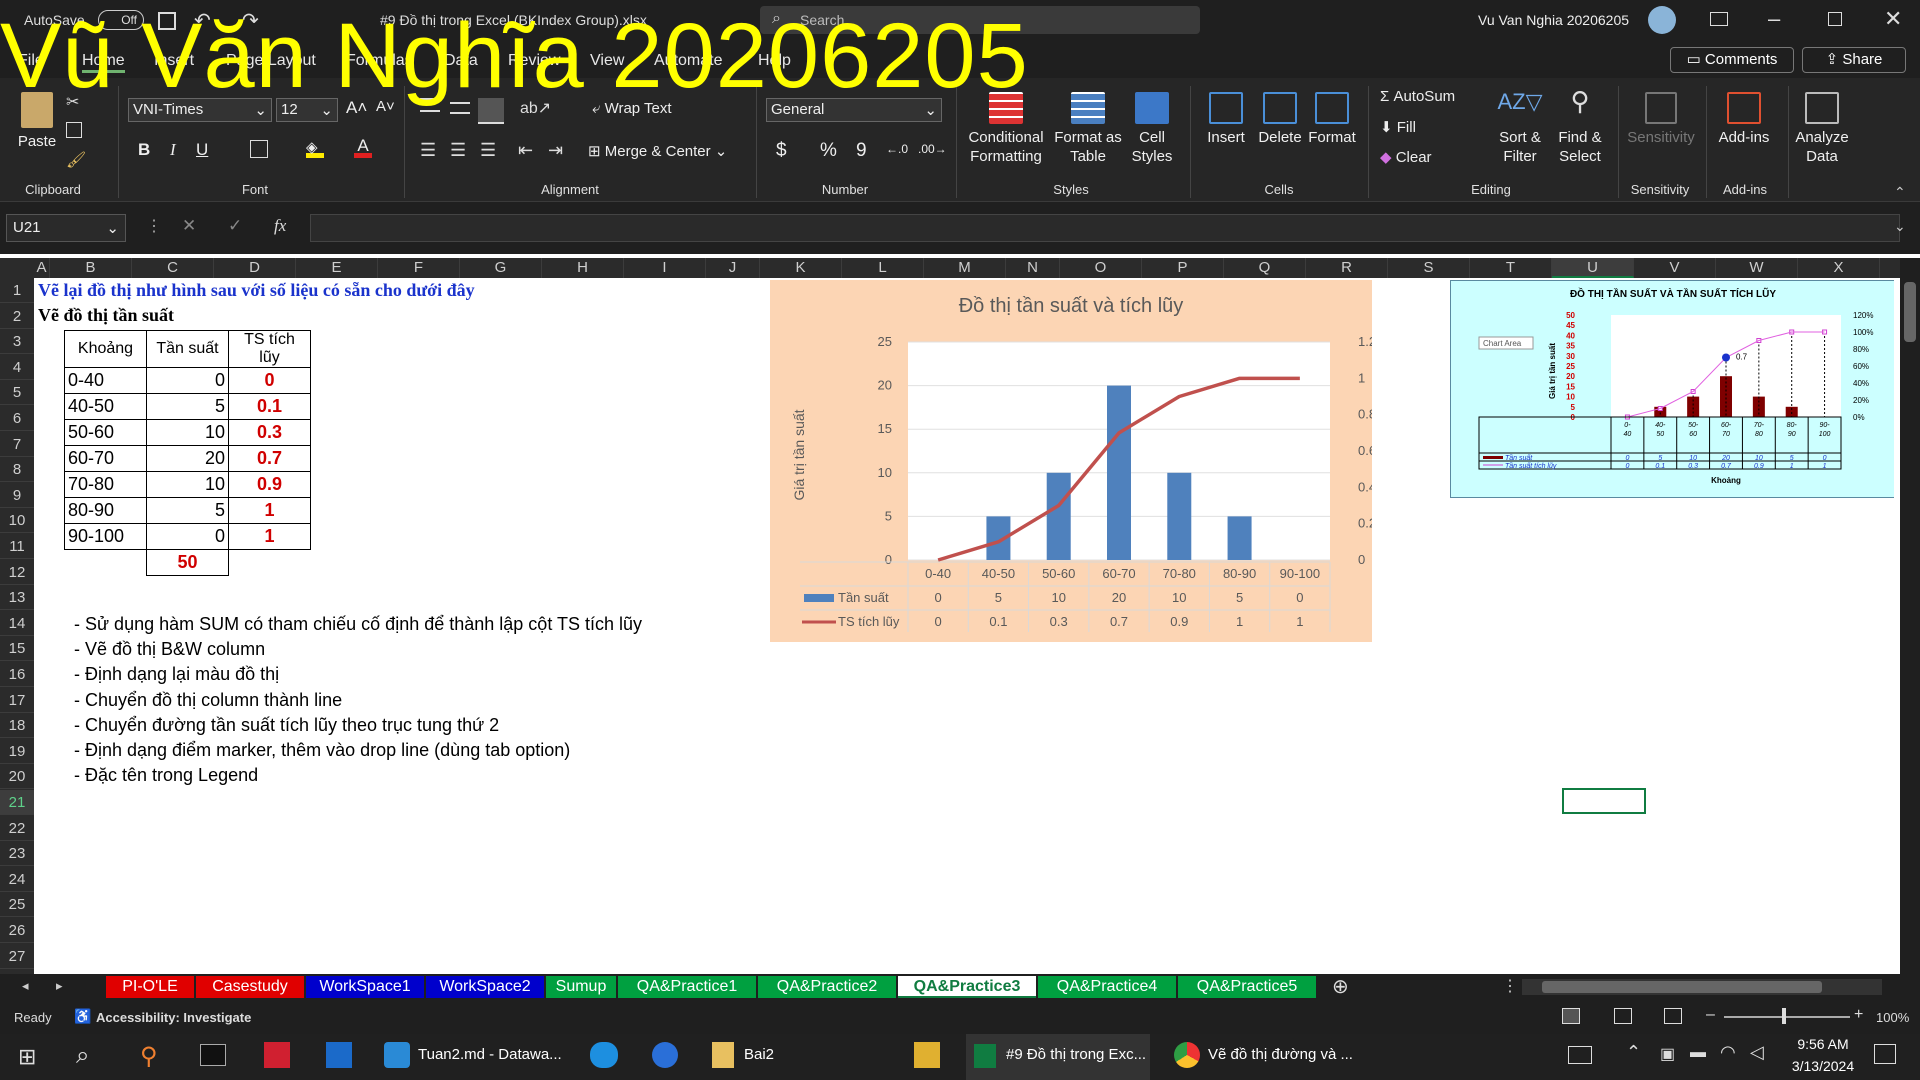  I want to click on h-scrollbar-thumb, so click(1682, 987).